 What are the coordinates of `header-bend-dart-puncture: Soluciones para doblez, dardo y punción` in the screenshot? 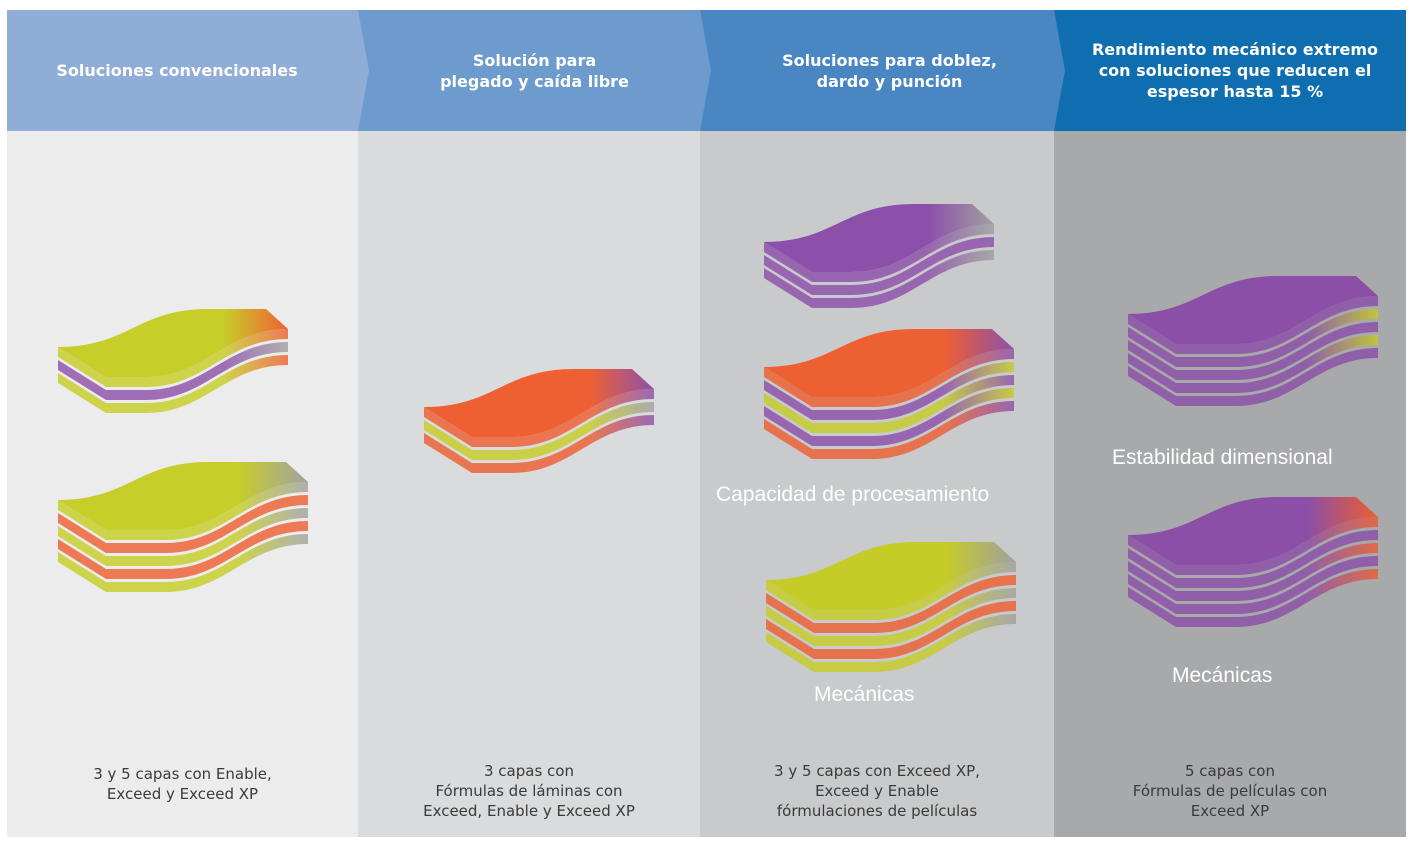 It's located at (882, 70).